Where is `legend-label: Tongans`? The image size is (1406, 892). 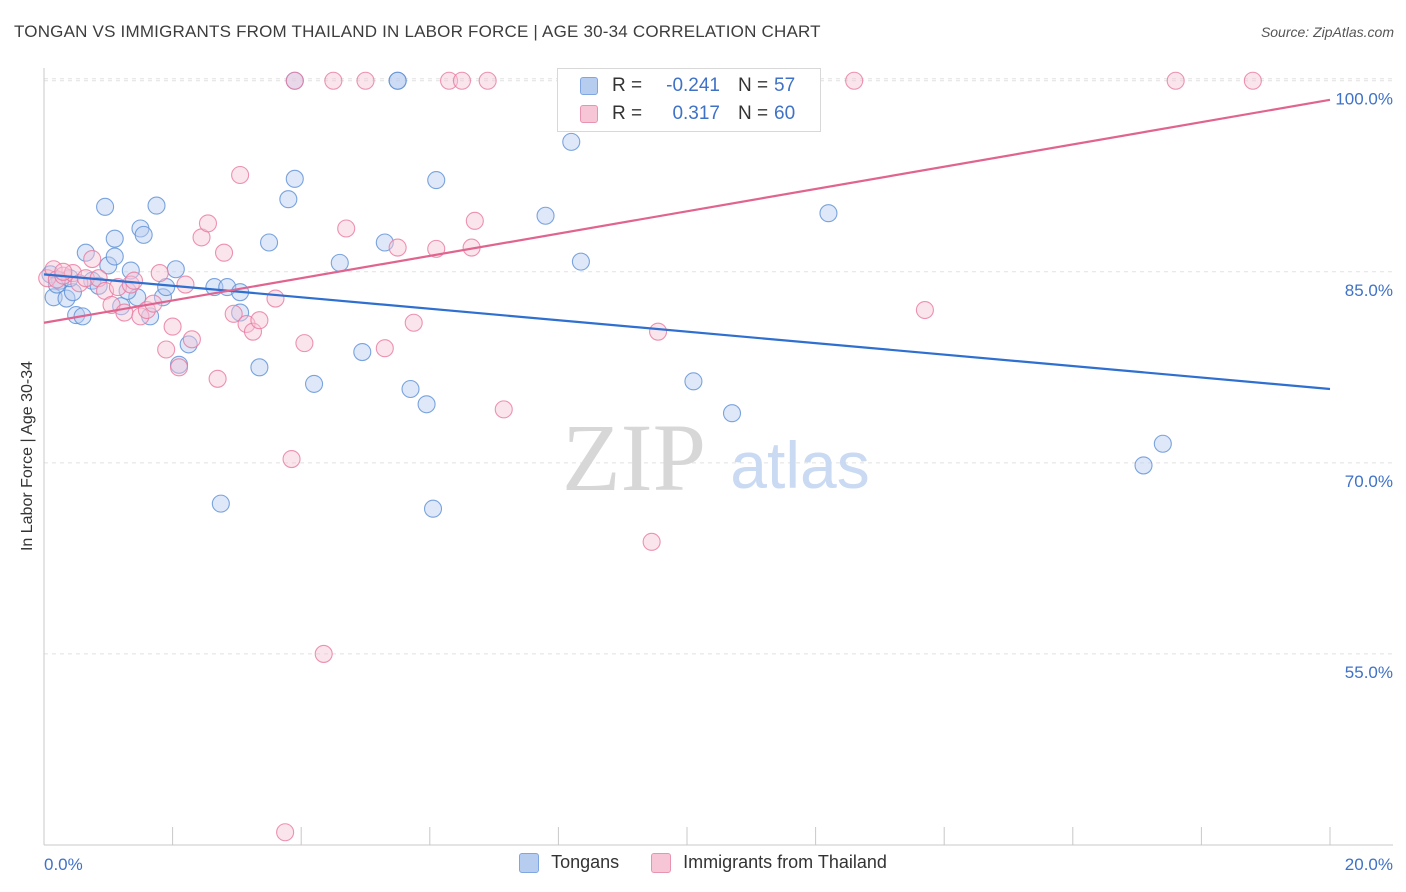
legend-label: Tongans is located at coordinates (585, 862).